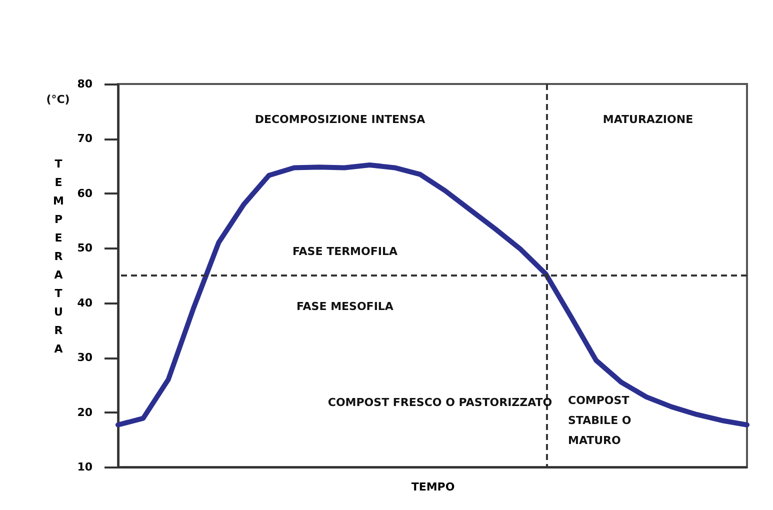  Describe the element at coordinates (648, 119) in the screenshot. I see `annotation: MATURAZIONE` at that location.